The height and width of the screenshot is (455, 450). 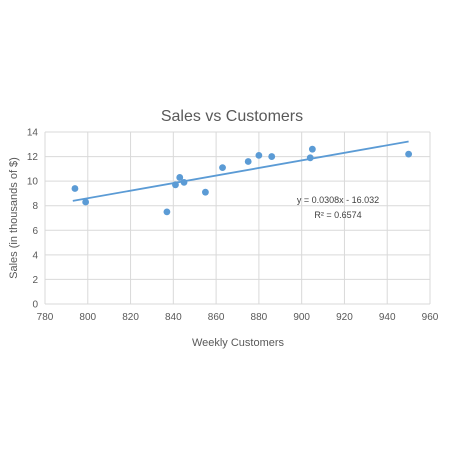 I want to click on y-tick-label: 4, so click(x=35, y=255).